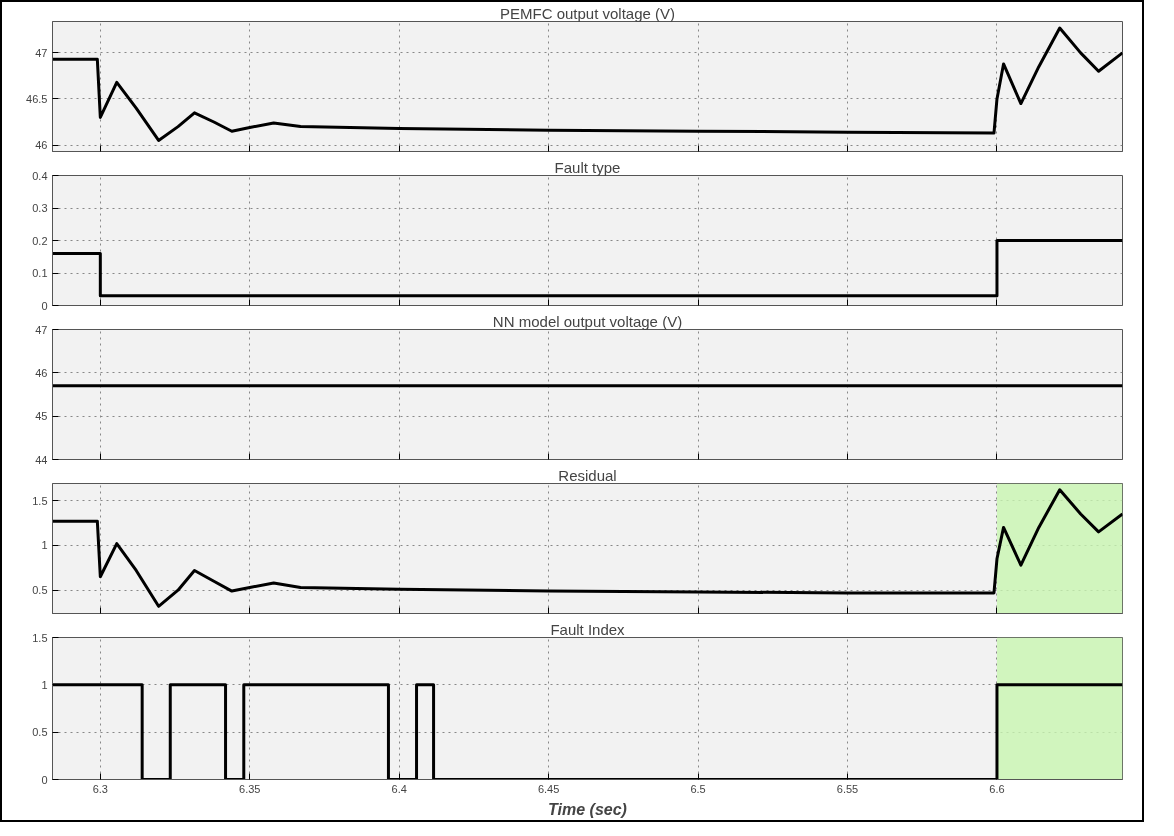 This screenshot has height=836, width=1174. What do you see at coordinates (548, 788) in the screenshot?
I see `x-tick-label: 6.45` at bounding box center [548, 788].